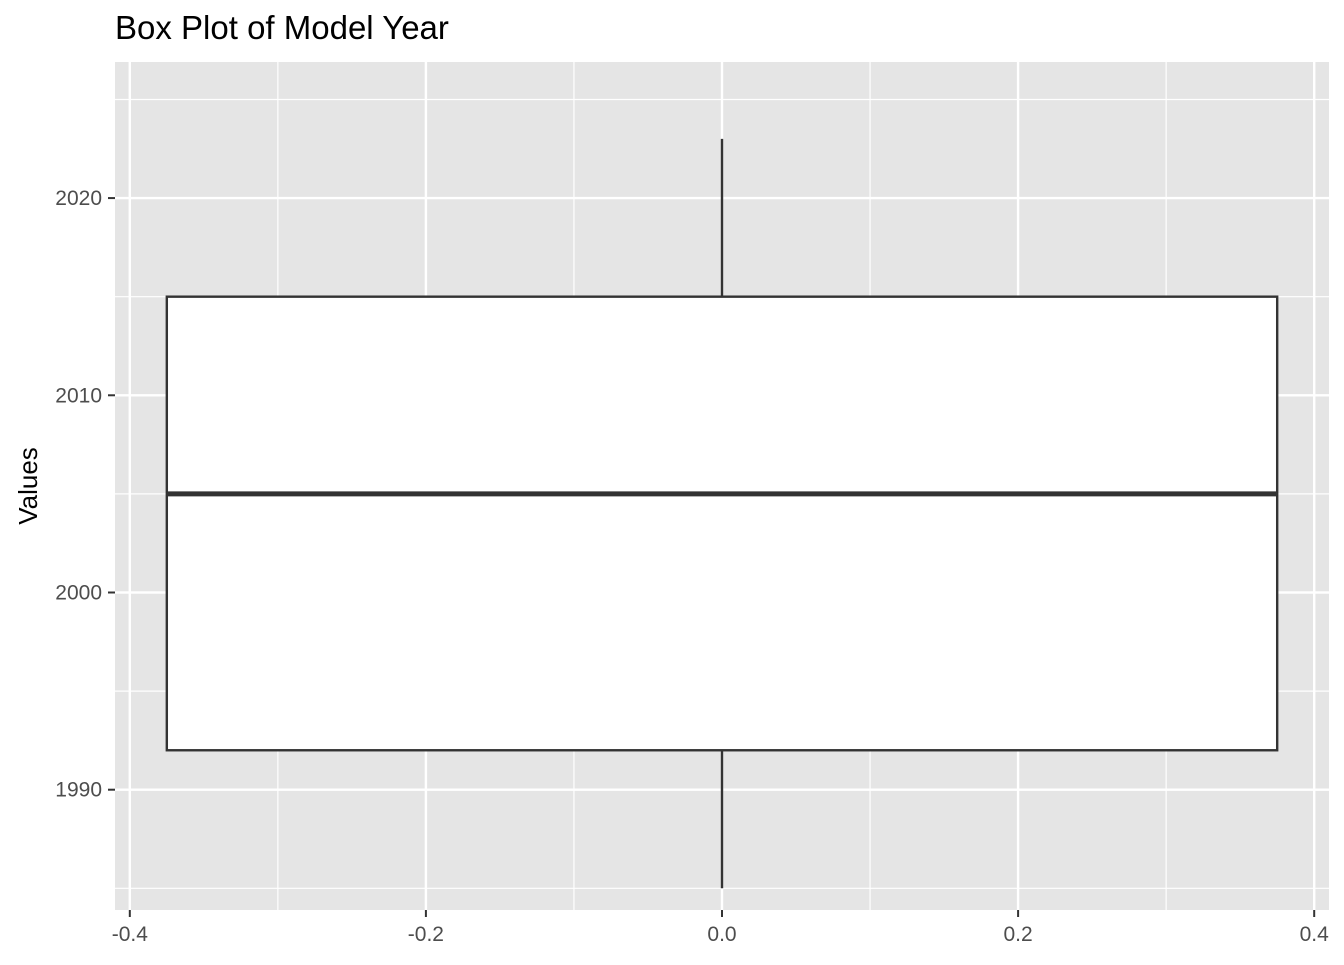  I want to click on x-tick-label: 0.4, so click(1315, 934).